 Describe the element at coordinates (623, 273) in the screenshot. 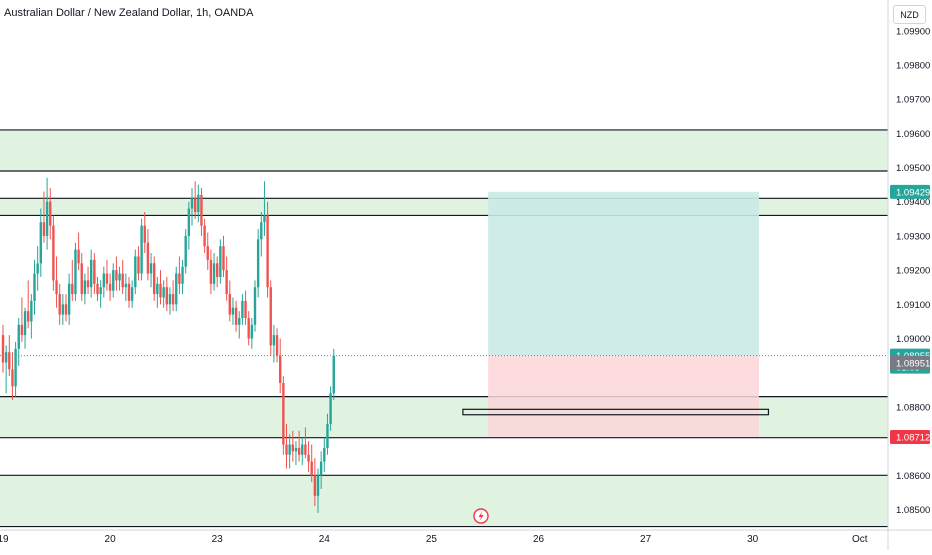

I see `position-target-area` at that location.